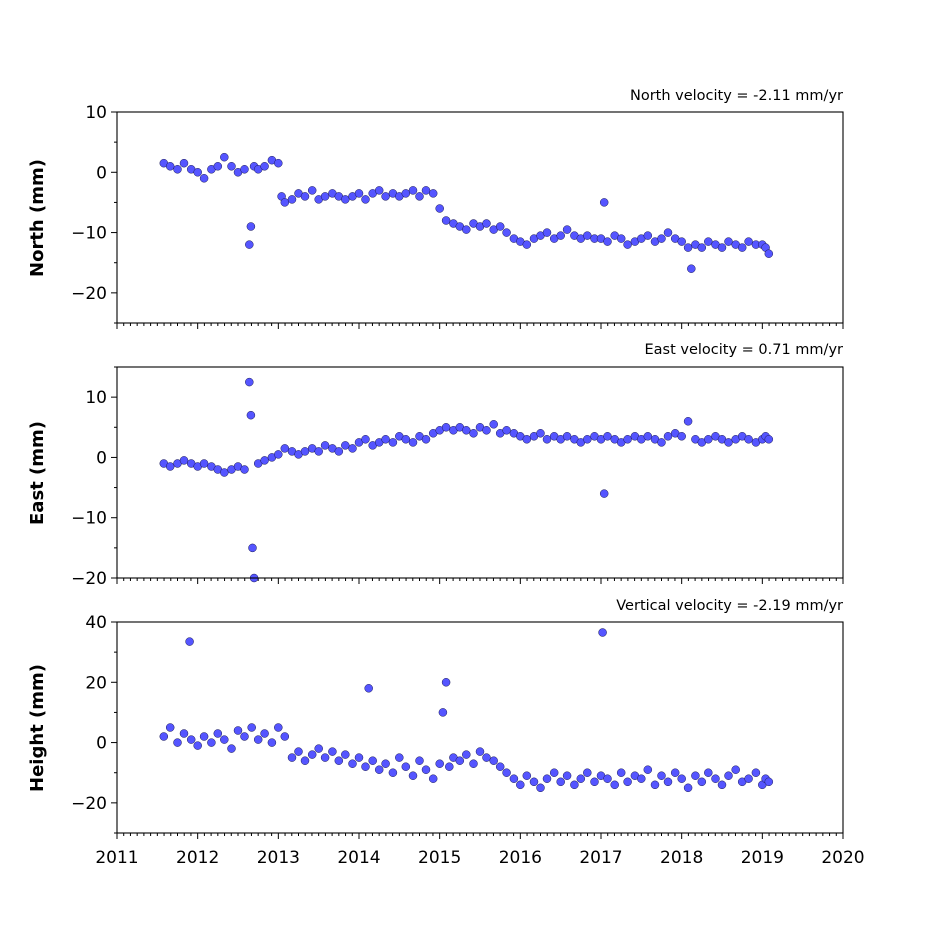 This screenshot has width=937, height=937. What do you see at coordinates (466, 710) in the screenshot?
I see `height-data-points` at bounding box center [466, 710].